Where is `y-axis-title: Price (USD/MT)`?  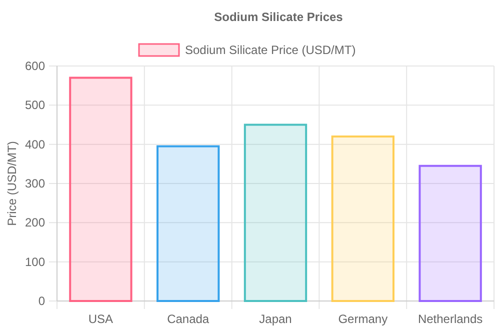
y-axis-title: Price (USD/MT) is located at coordinates (12, 183).